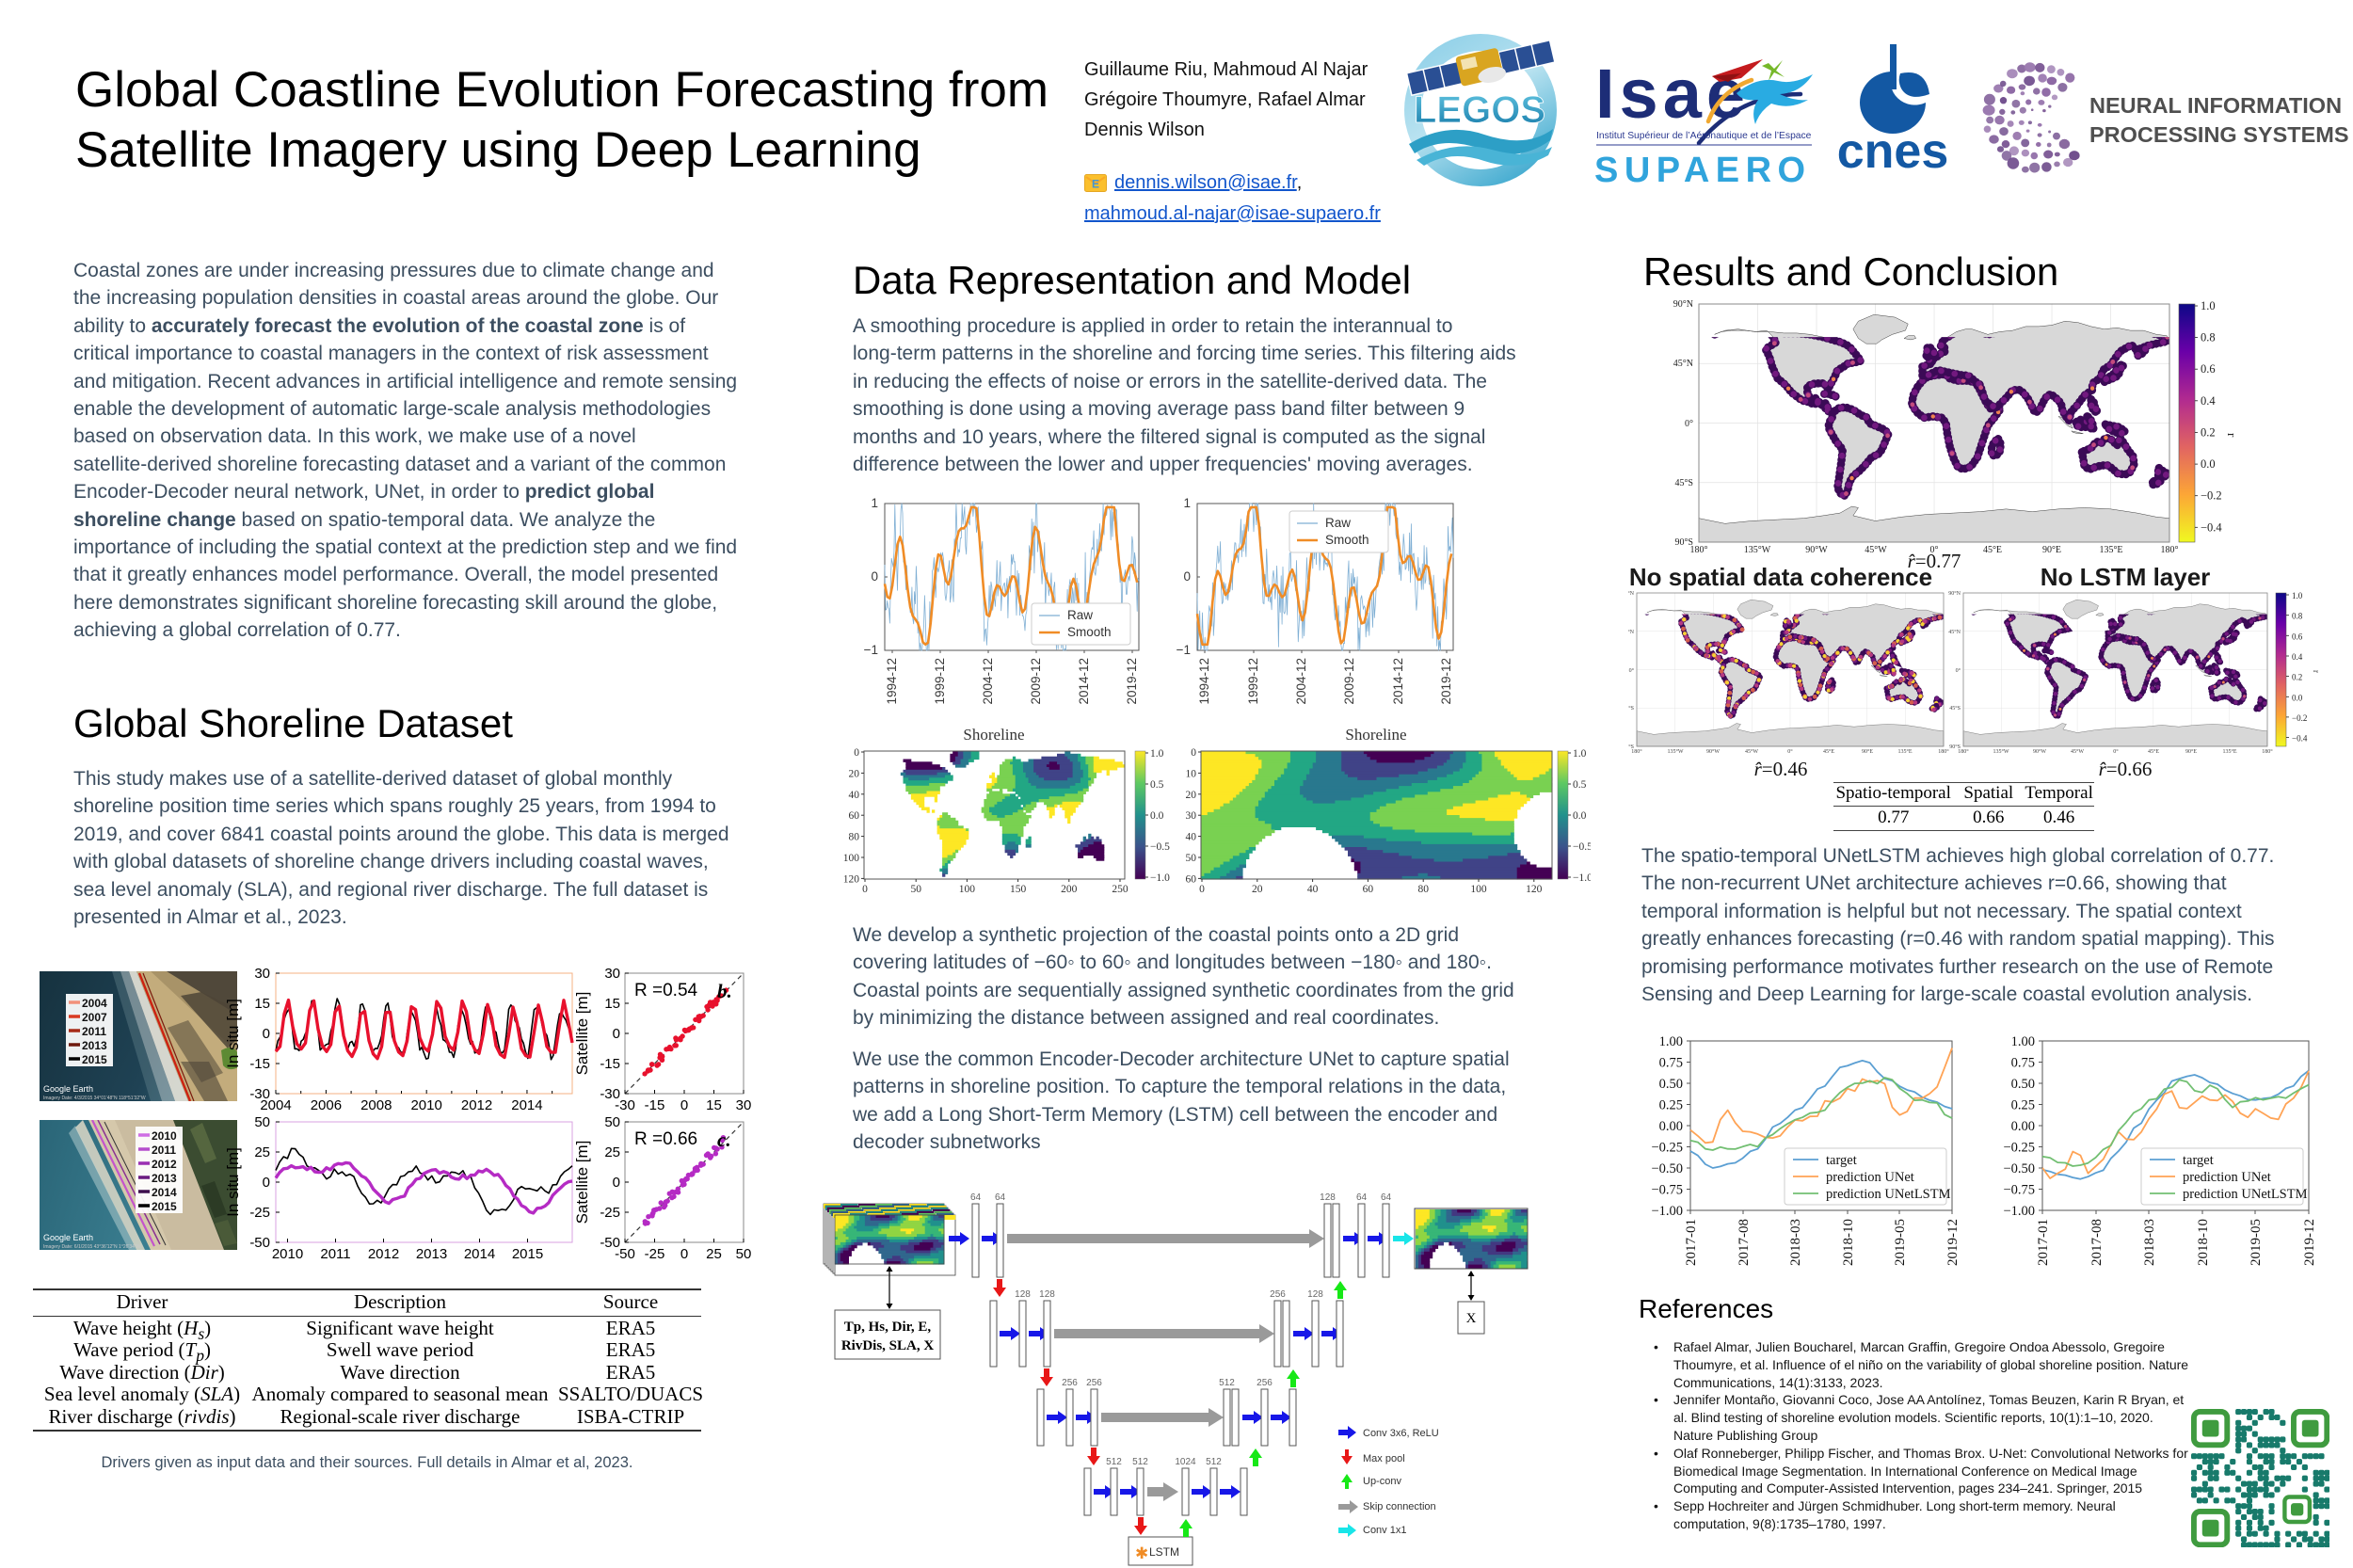 Image resolution: width=2353 pixels, height=1568 pixels. Describe the element at coordinates (1369, 889) in the screenshot. I see `svg-text: 60` at that location.